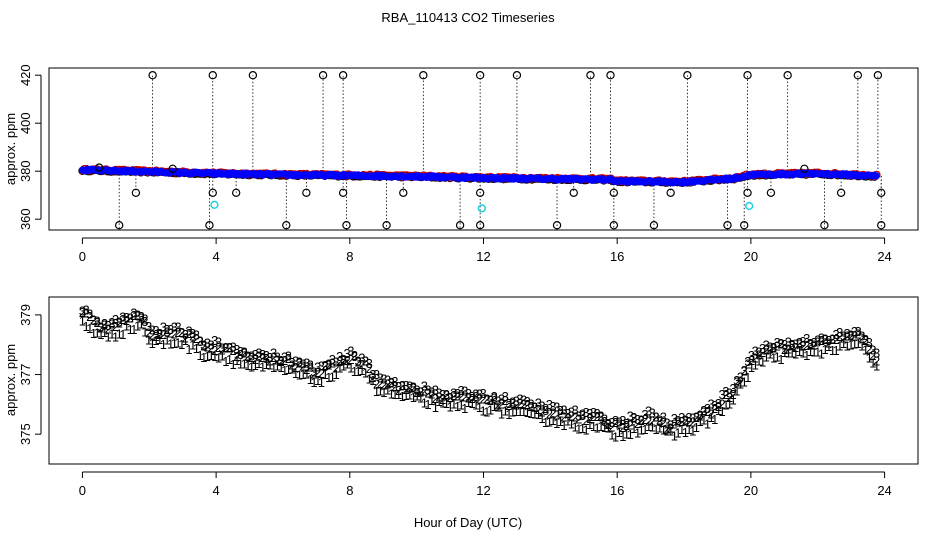 Image resolution: width=936 pixels, height=540 pixels. I want to click on cyan-point, so click(481, 208).